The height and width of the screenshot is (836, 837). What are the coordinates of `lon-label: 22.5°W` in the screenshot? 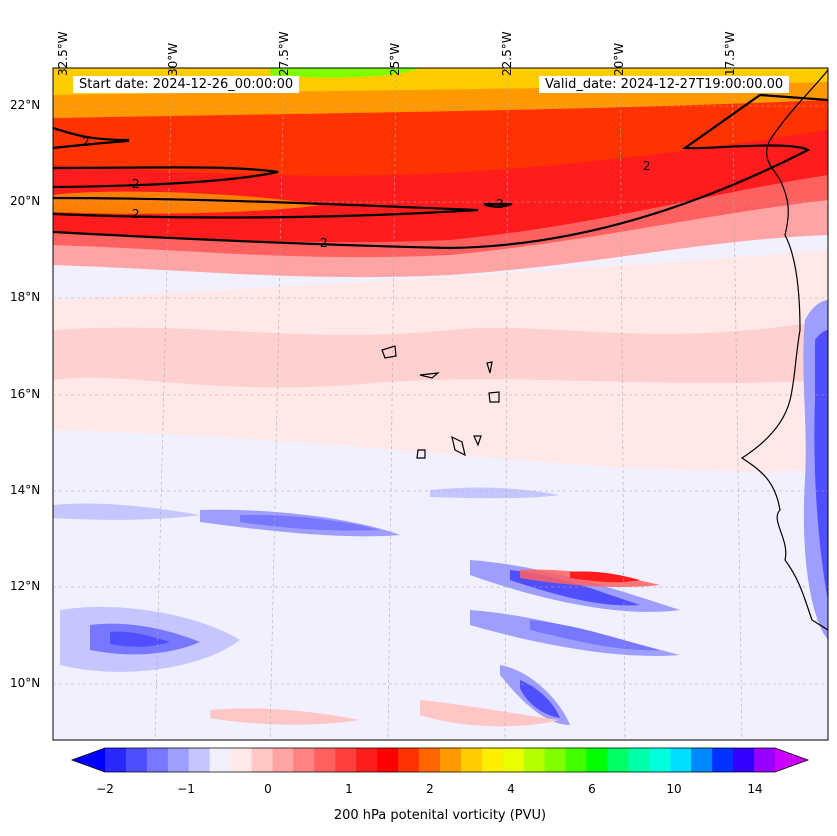 It's located at (507, 53).